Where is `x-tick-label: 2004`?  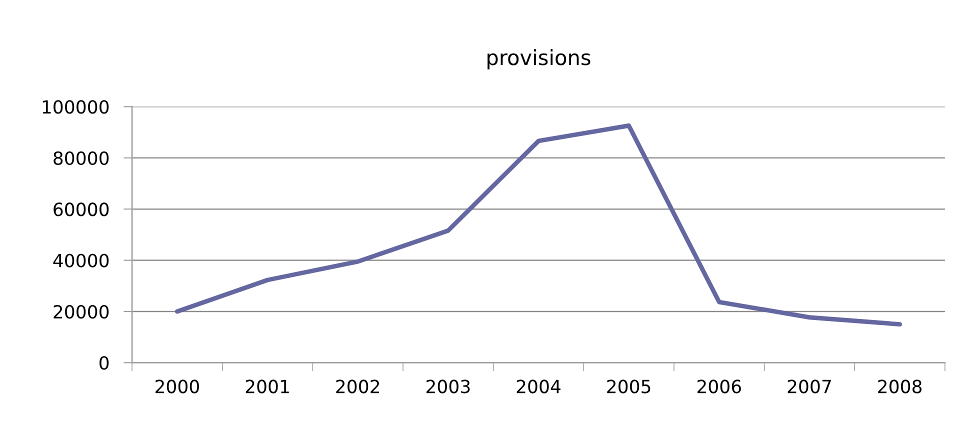
x-tick-label: 2004 is located at coordinates (538, 387).